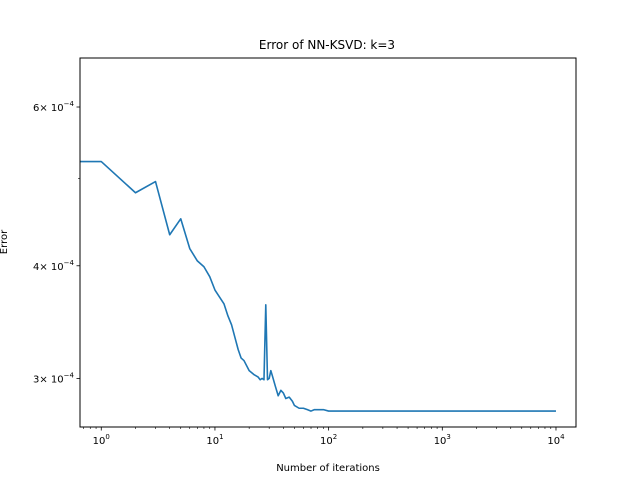  What do you see at coordinates (556, 440) in the screenshot?
I see `x-tick-label: 10⁴` at bounding box center [556, 440].